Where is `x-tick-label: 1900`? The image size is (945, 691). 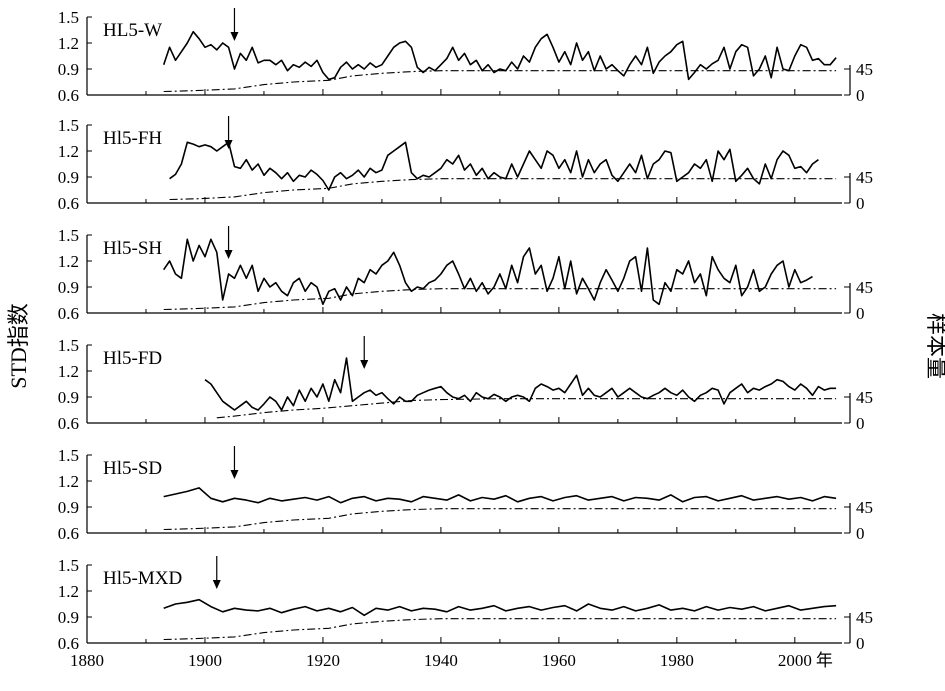 x-tick-label: 1900 is located at coordinates (205, 660).